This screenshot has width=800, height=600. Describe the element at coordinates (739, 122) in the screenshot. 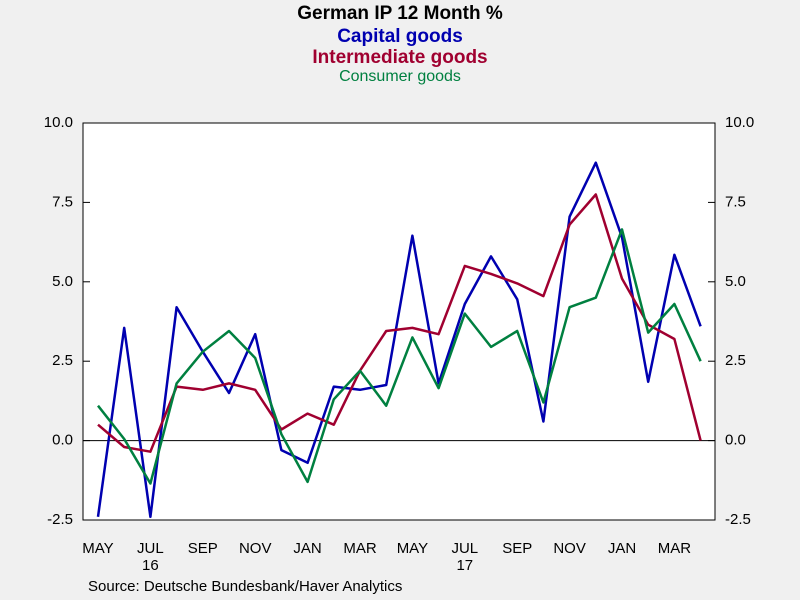

I see `y2-tick-label: 10.0` at that location.